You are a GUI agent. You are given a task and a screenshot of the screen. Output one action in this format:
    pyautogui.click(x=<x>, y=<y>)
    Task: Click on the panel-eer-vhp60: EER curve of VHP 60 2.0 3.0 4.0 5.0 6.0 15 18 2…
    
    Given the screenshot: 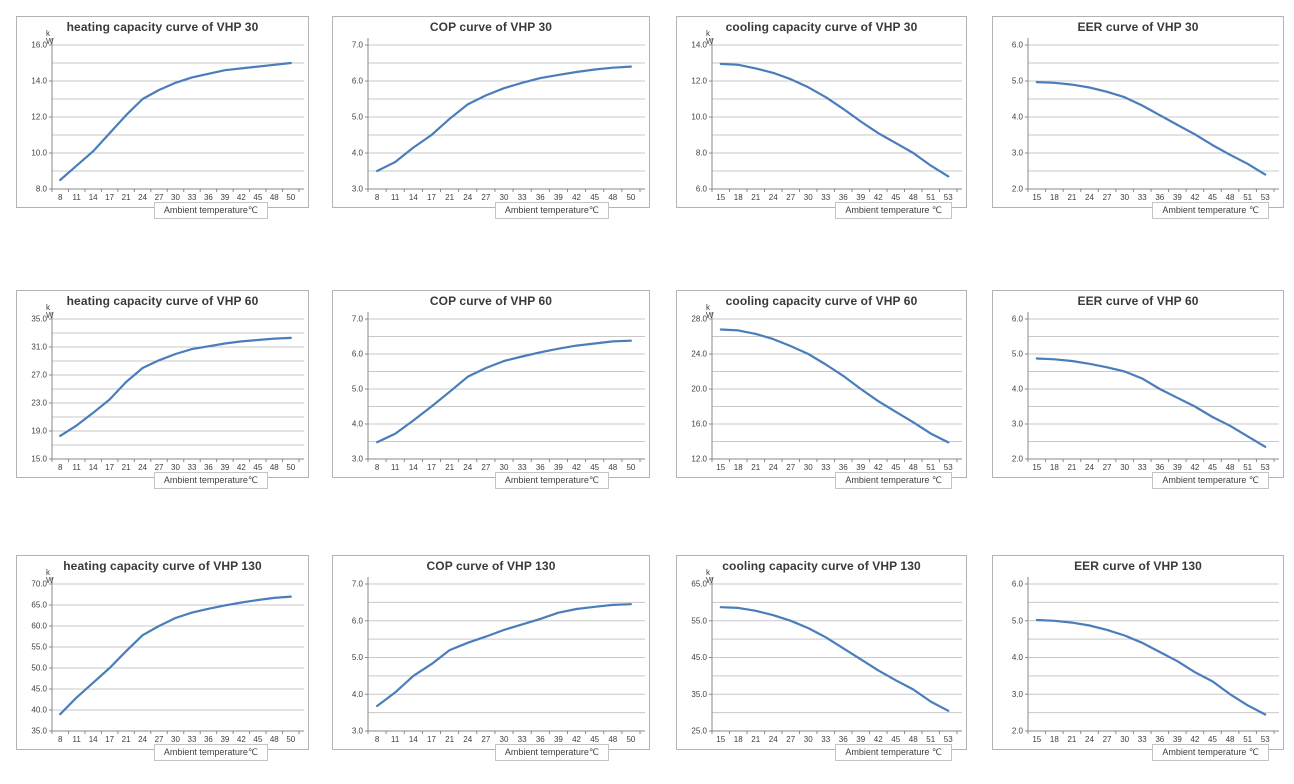 What is the action you would take?
    pyautogui.click(x=1138, y=389)
    